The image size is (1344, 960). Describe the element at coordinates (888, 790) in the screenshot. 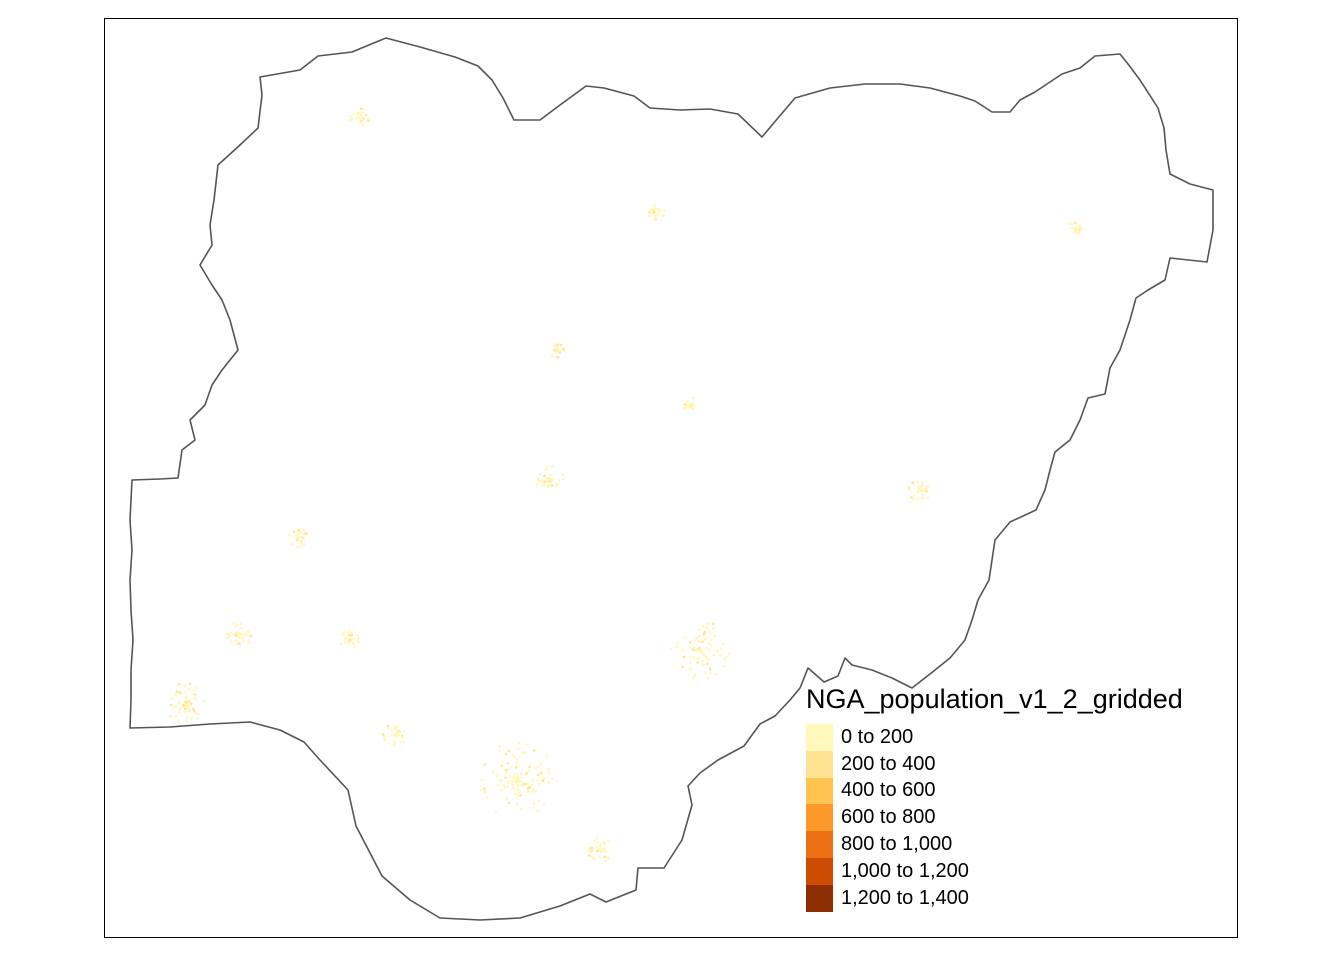

I see `legend-label: 400 to 600` at that location.